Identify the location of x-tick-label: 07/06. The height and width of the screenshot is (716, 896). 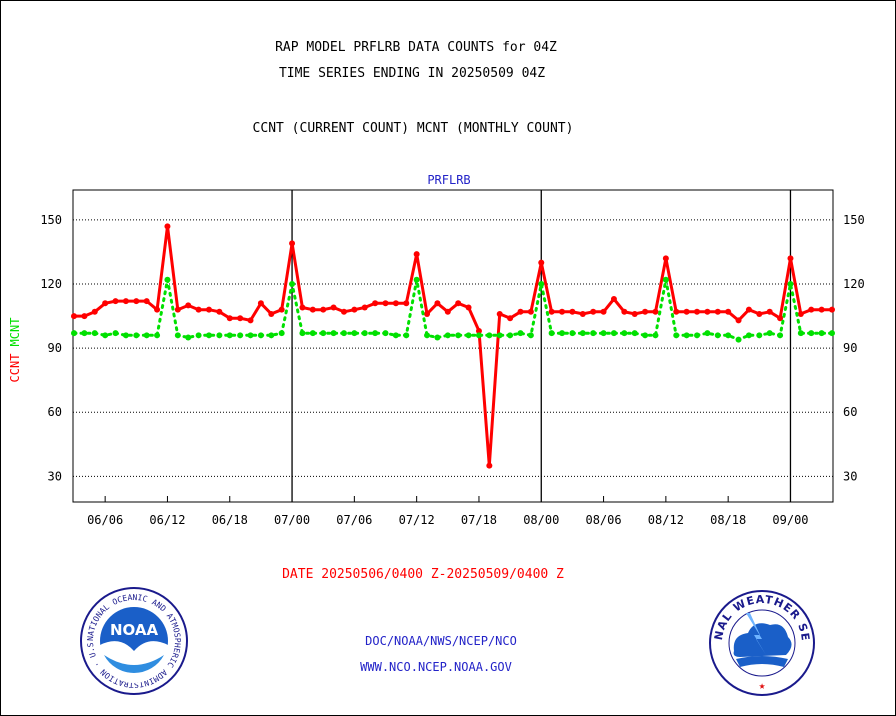
(354, 520).